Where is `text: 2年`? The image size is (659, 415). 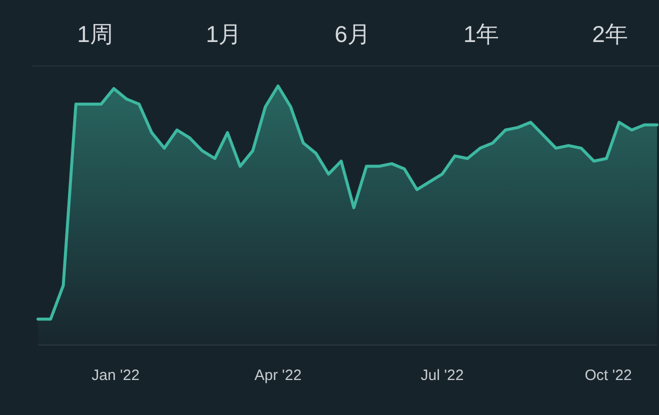
text: 2年 is located at coordinates (610, 34).